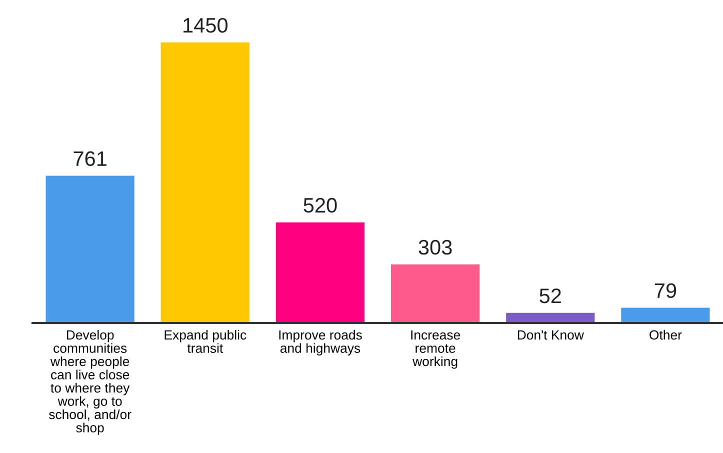  Describe the element at coordinates (550, 296) in the screenshot. I see `data-label: 52` at that location.